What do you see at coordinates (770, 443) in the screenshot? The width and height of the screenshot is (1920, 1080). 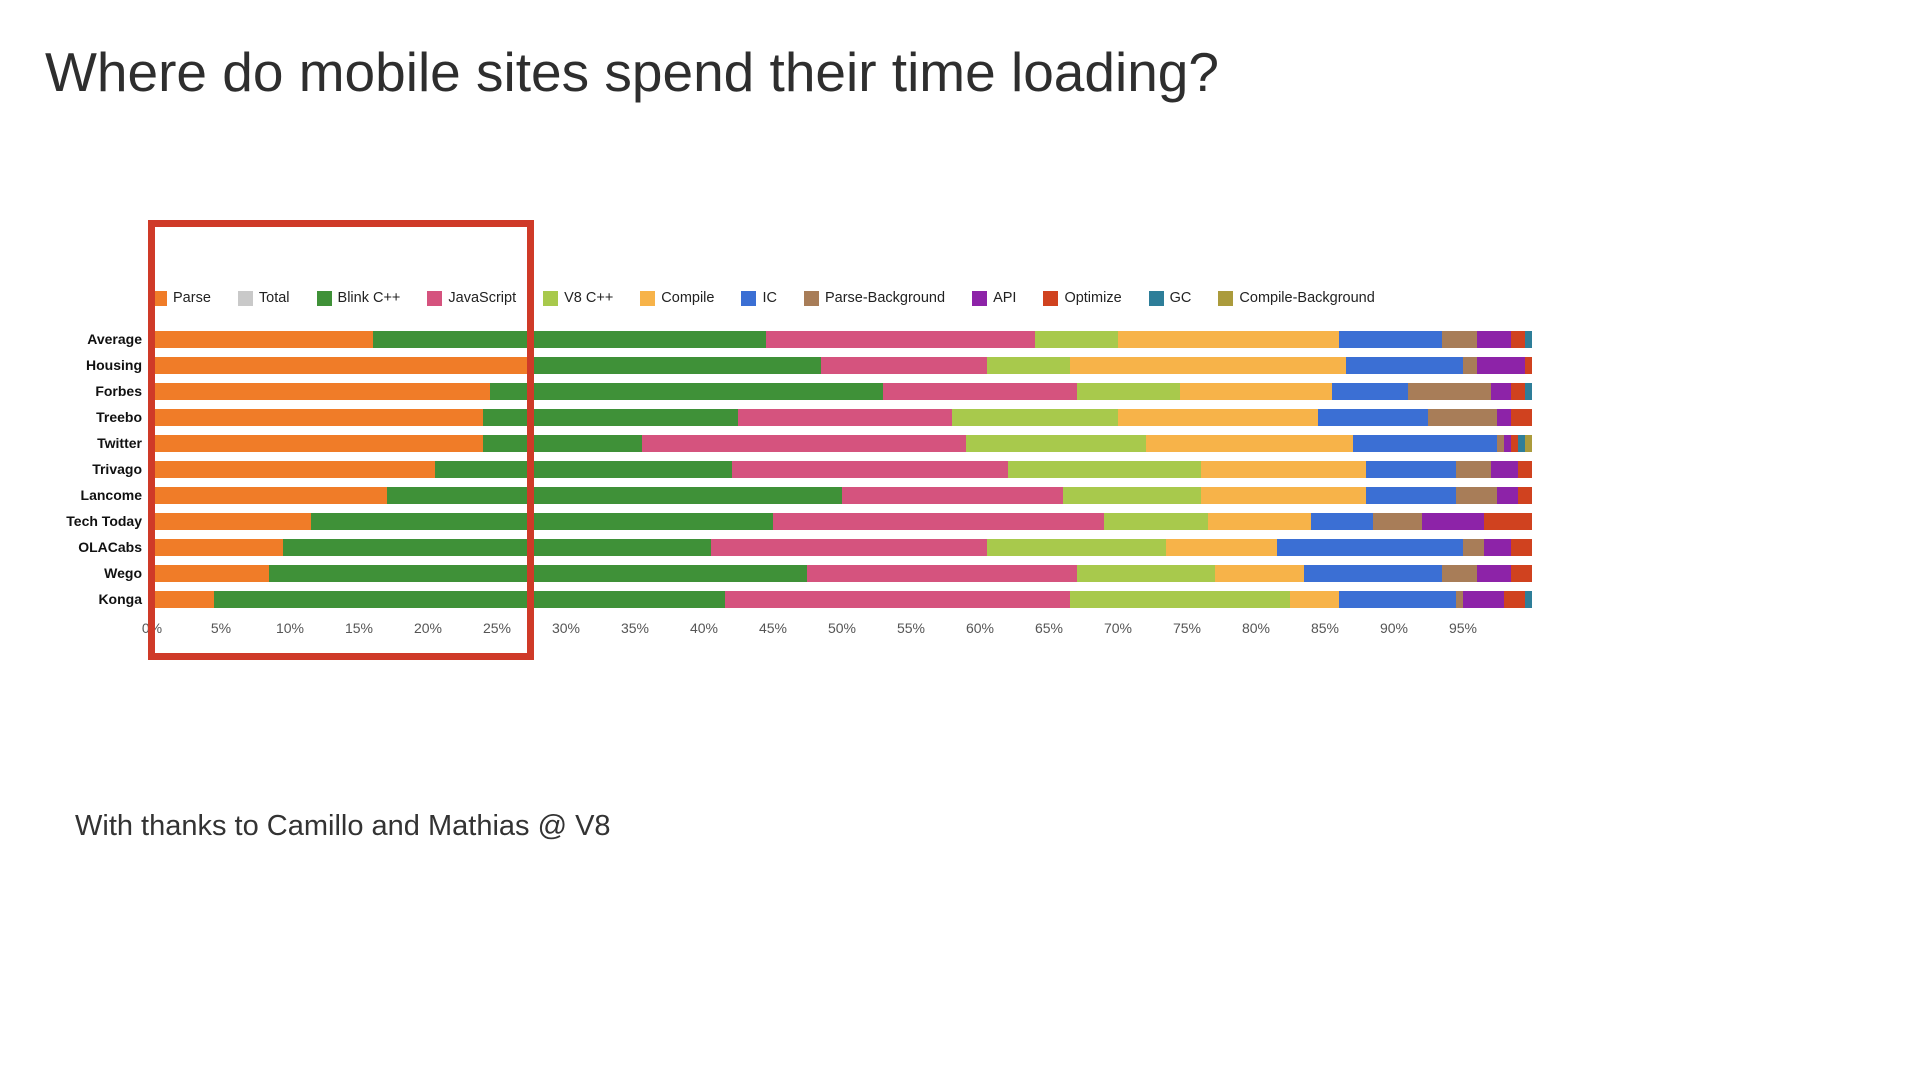 I see `bar-row: Twitter` at bounding box center [770, 443].